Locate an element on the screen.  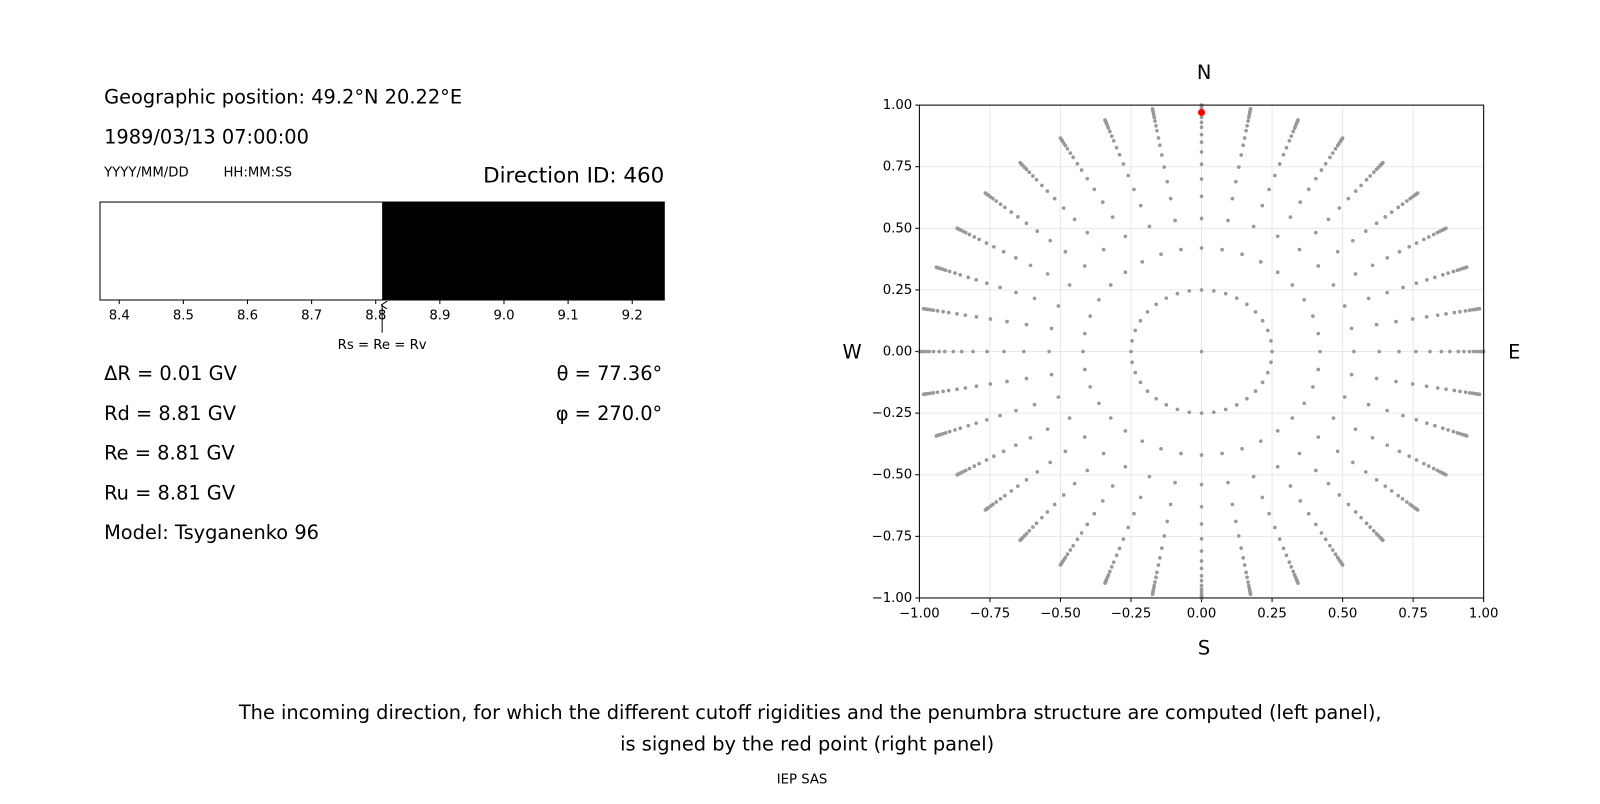
x-tick-label: −1.00 is located at coordinates (919, 613).